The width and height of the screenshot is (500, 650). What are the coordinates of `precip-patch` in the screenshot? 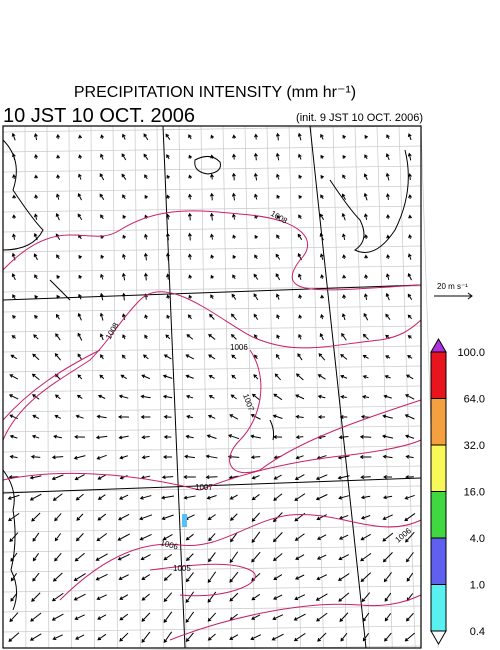 It's located at (184, 520).